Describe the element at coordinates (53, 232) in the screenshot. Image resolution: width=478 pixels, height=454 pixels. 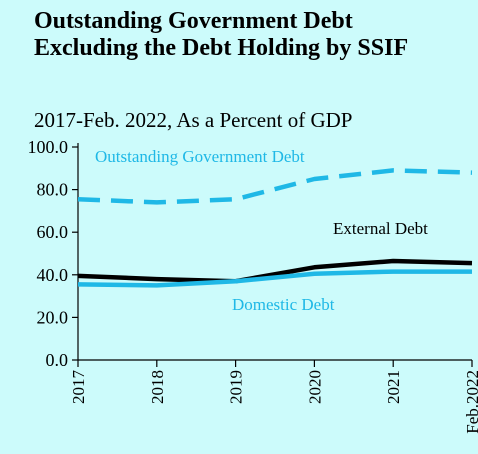
I see `y-tick-label: 60.0` at that location.